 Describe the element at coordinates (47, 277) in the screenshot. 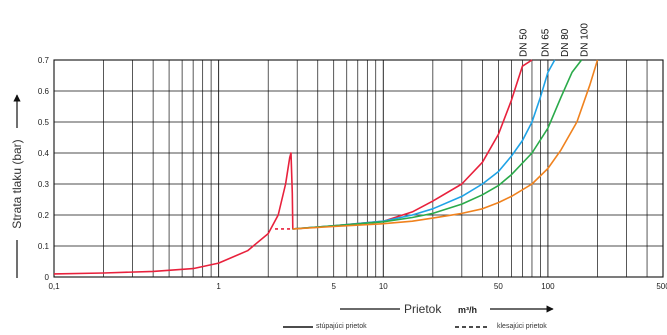

I see `y-tick-label: 0` at that location.